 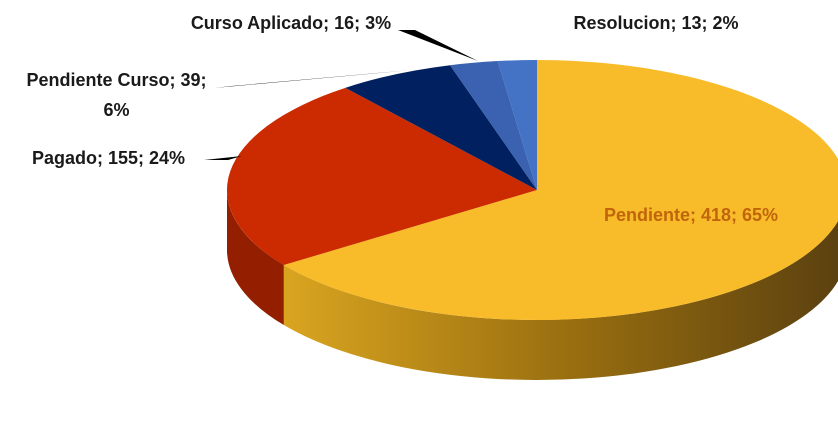 What do you see at coordinates (691, 215) in the screenshot?
I see `data-label: Pendiente; 418; 65%` at bounding box center [691, 215].